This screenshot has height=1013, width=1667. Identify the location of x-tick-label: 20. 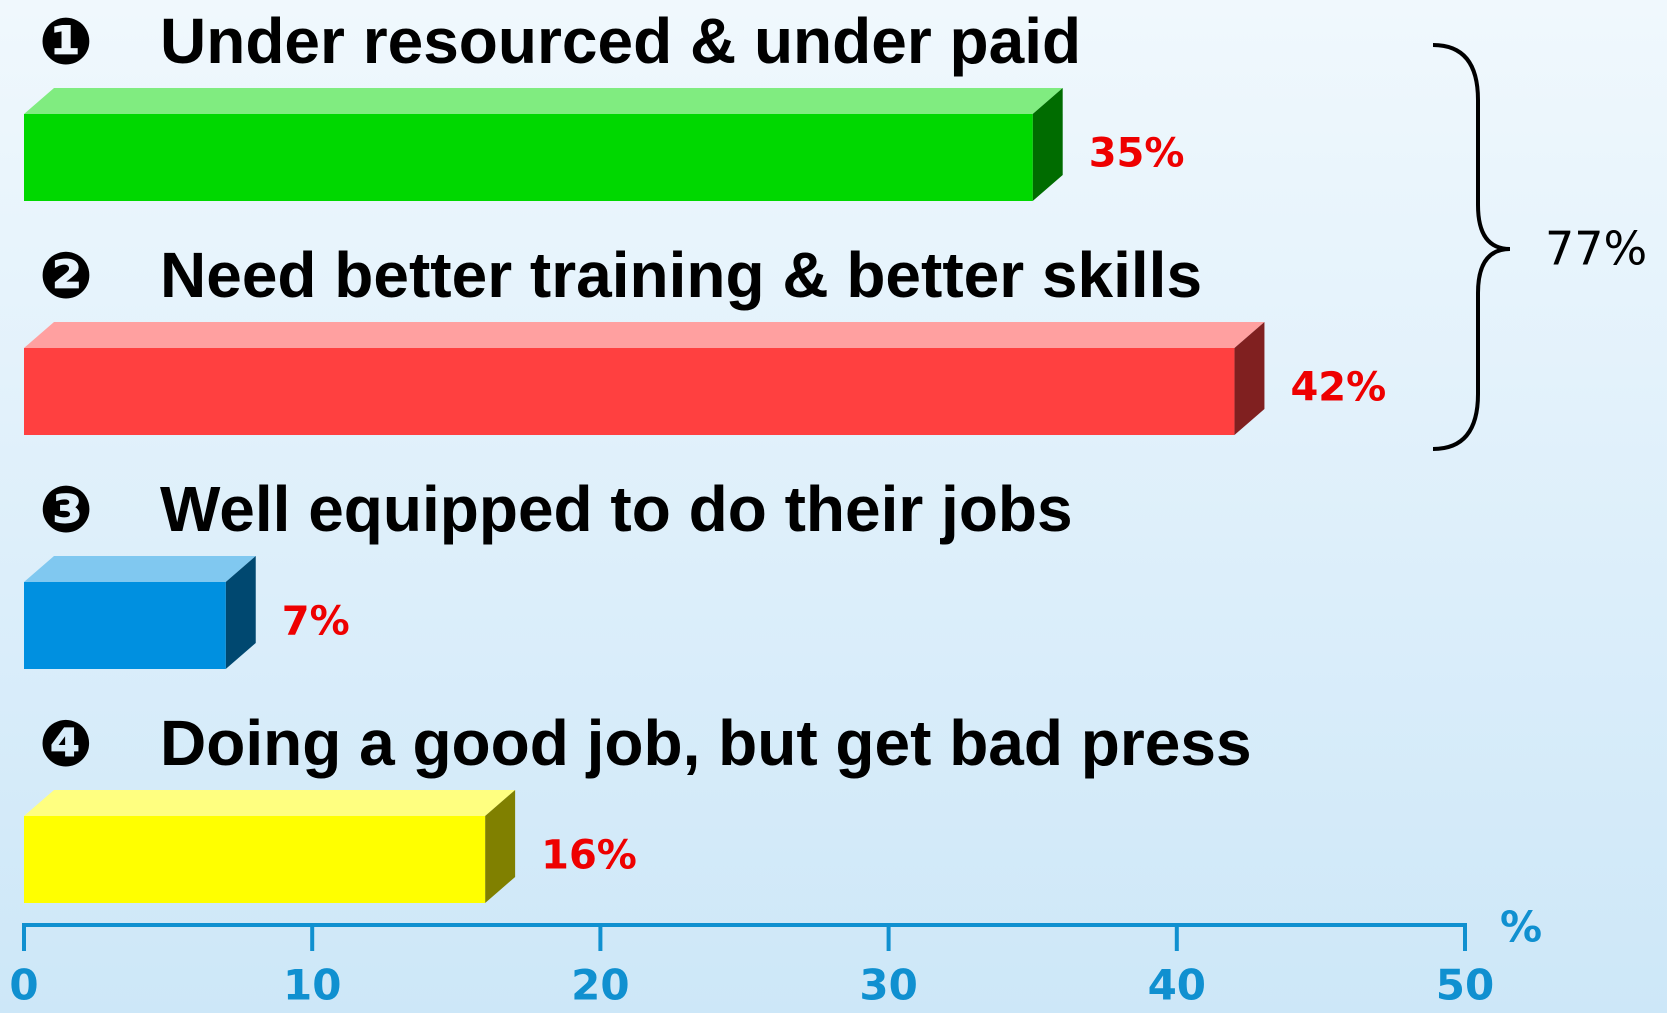
(600, 985).